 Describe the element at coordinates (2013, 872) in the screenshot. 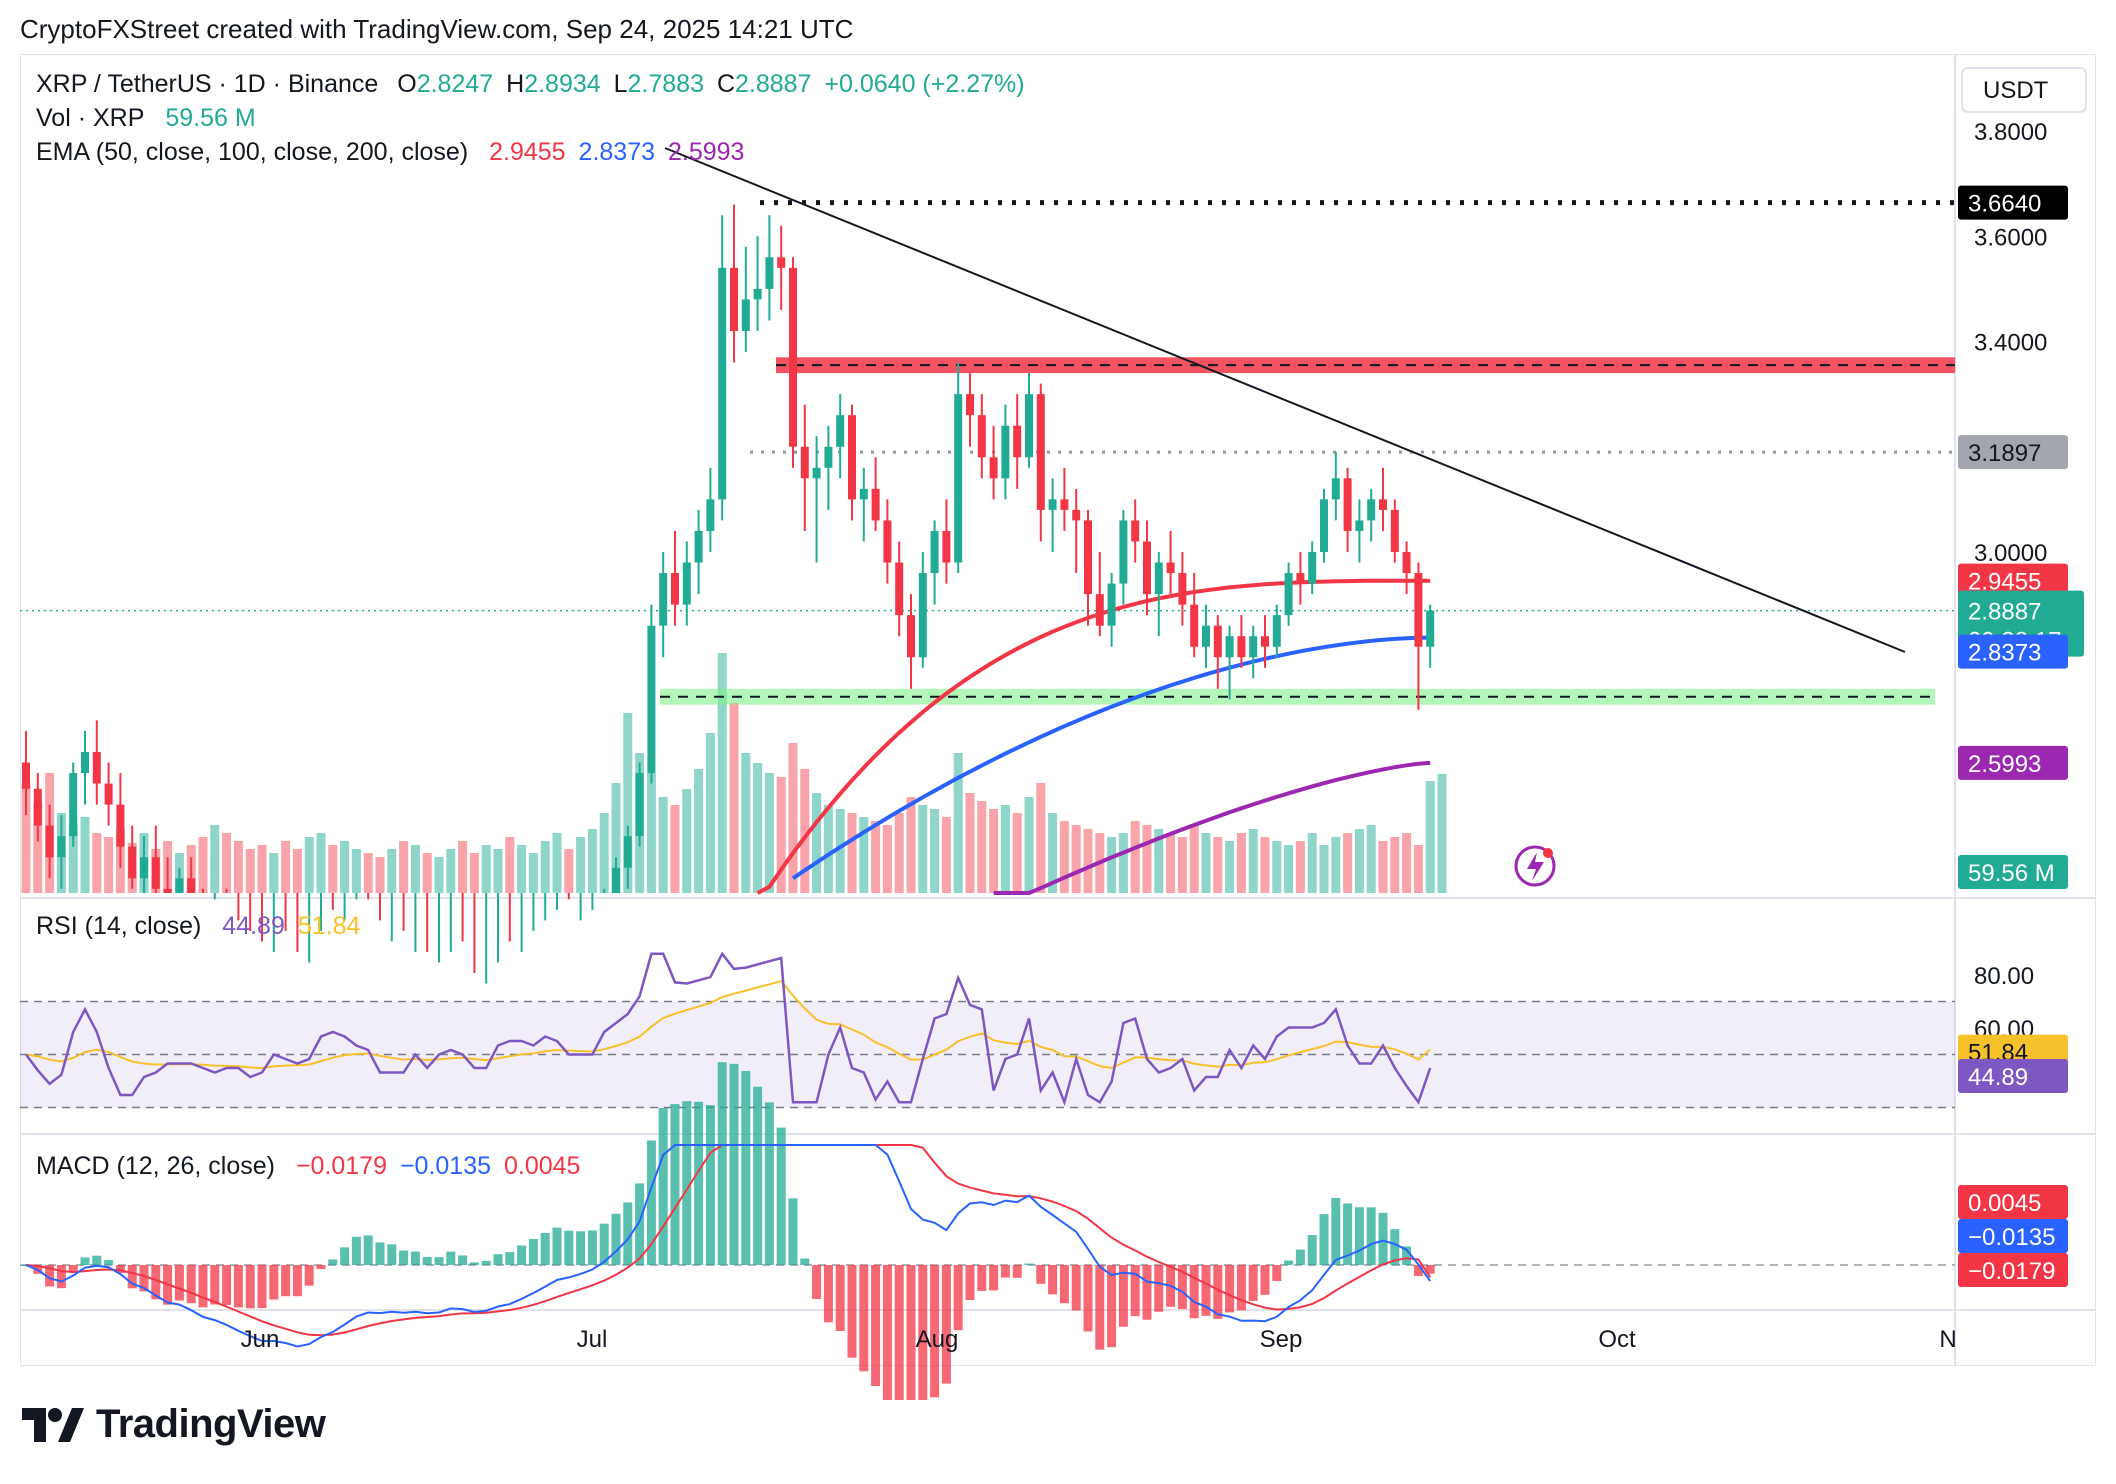

I see `volume-badge-bg` at that location.